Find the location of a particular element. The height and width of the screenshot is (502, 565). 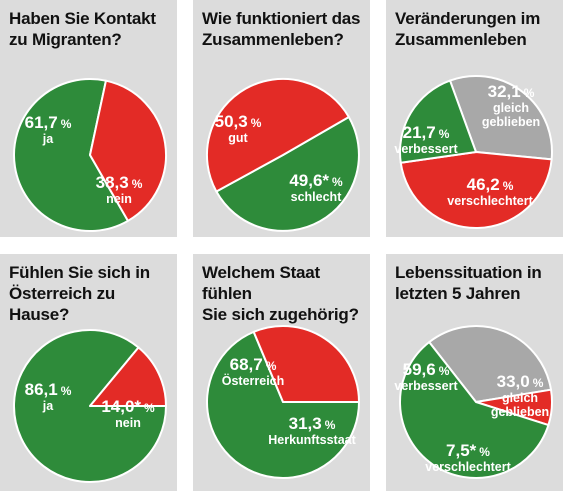

slice-value-label: 14,0*% is located at coordinates (128, 406).